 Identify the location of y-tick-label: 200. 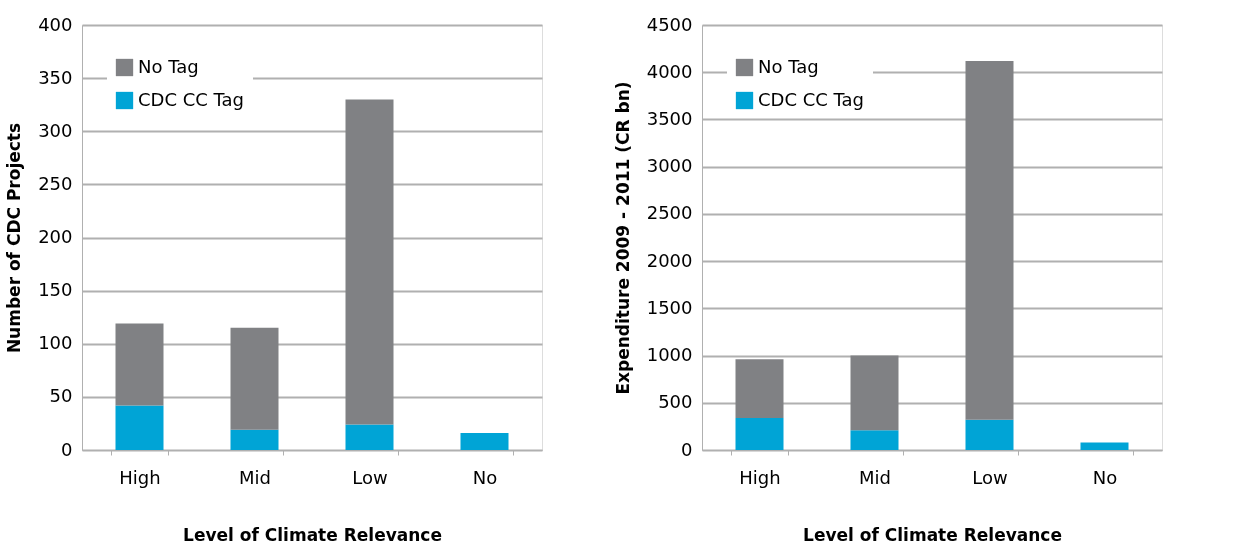
(55, 236).